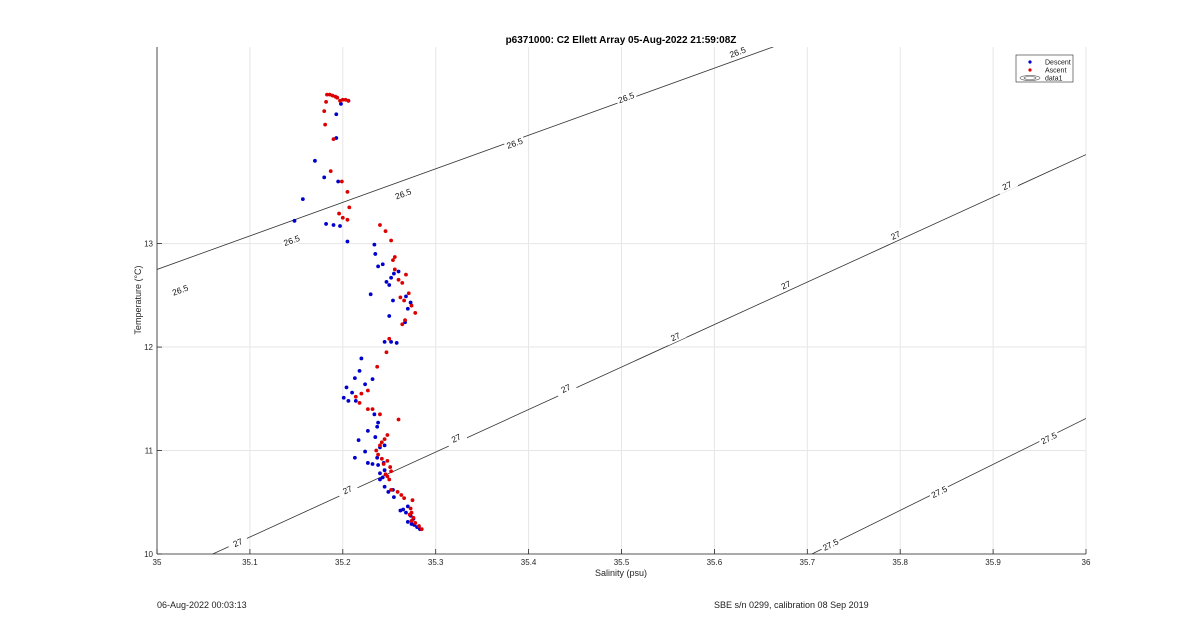 The height and width of the screenshot is (622, 1200). I want to click on legend-box, so click(1044, 68).